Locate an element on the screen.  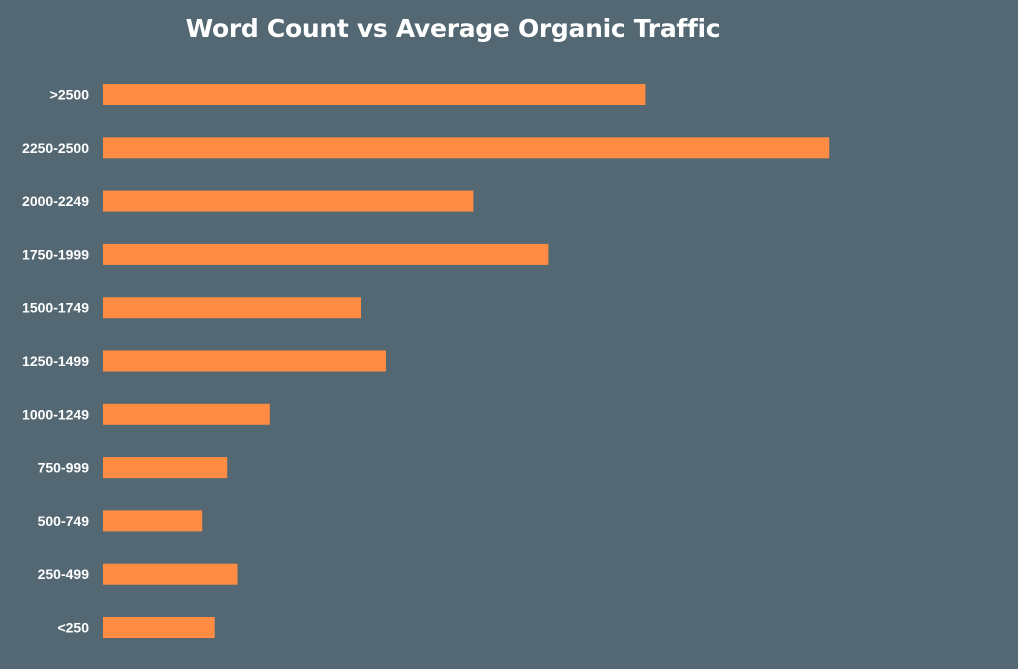
category-label-2250-2500: 2250-2500 is located at coordinates (55, 148).